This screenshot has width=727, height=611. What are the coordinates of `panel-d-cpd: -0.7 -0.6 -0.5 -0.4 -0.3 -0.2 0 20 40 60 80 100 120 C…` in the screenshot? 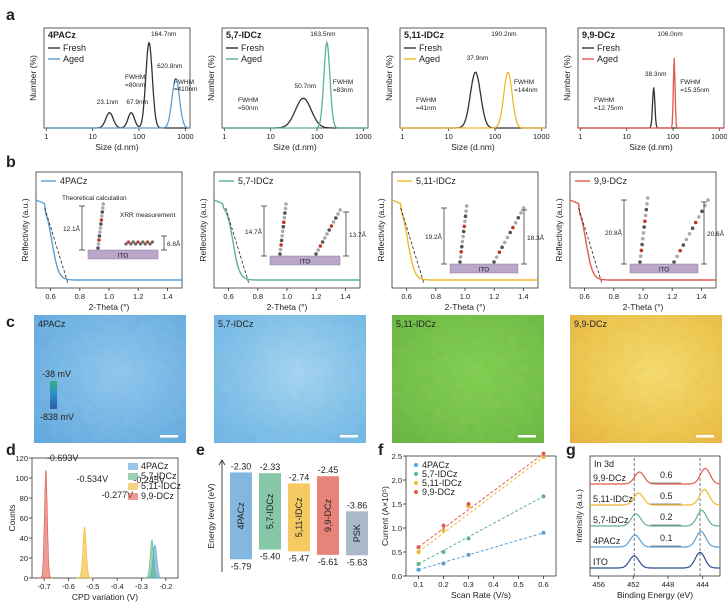 It's located at (94, 527).